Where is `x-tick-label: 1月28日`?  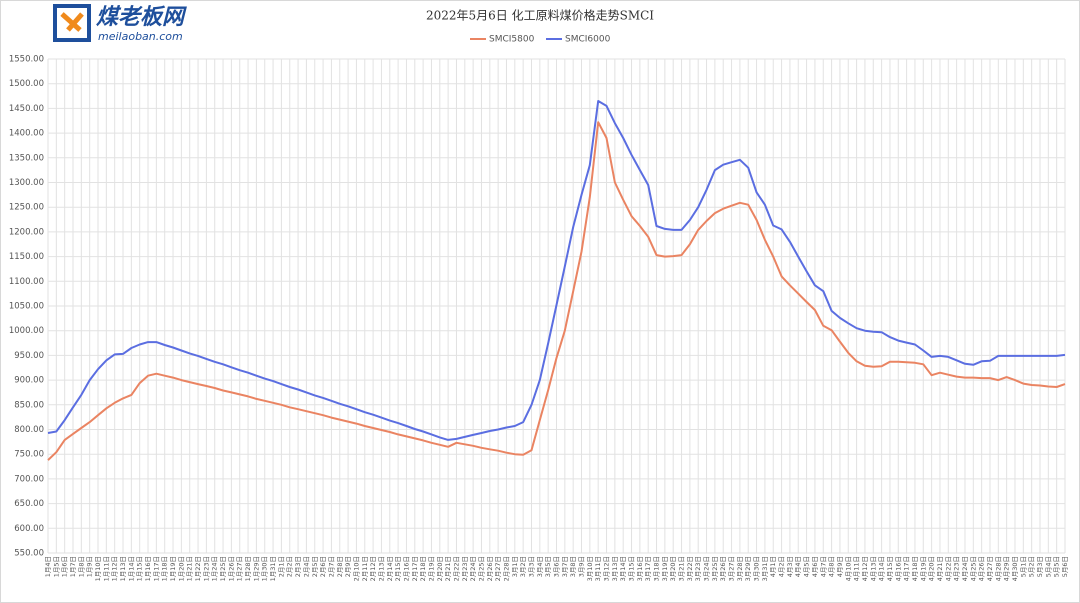
x-tick-label: 1月28日 is located at coordinates (248, 568).